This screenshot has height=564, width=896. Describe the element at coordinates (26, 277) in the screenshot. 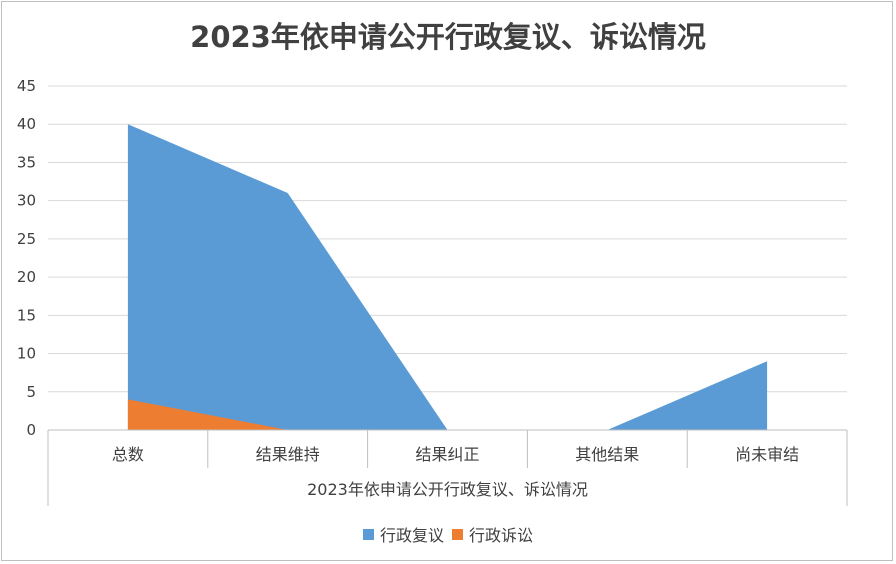

I see `y-tick-label: 20` at that location.